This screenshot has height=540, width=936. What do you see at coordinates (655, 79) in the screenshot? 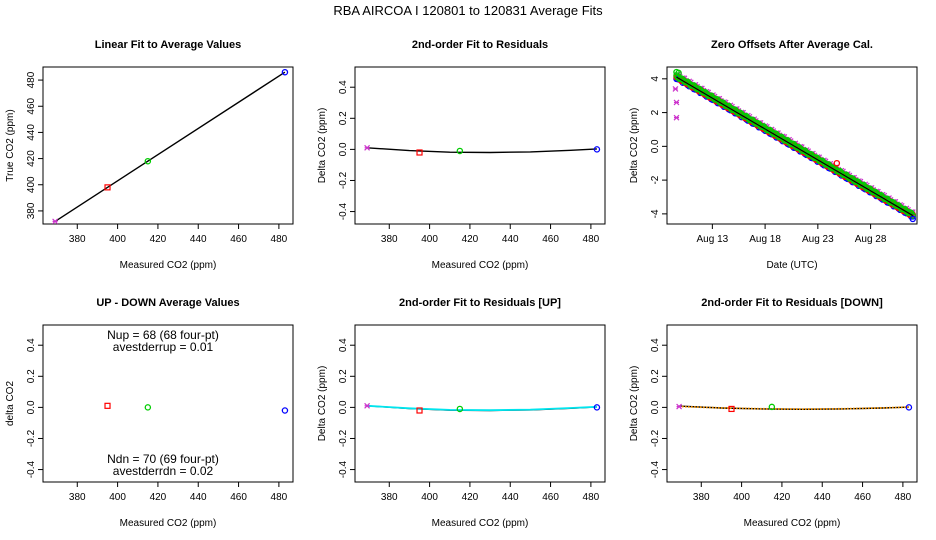
I see `y-tick-label: 4` at bounding box center [655, 79].